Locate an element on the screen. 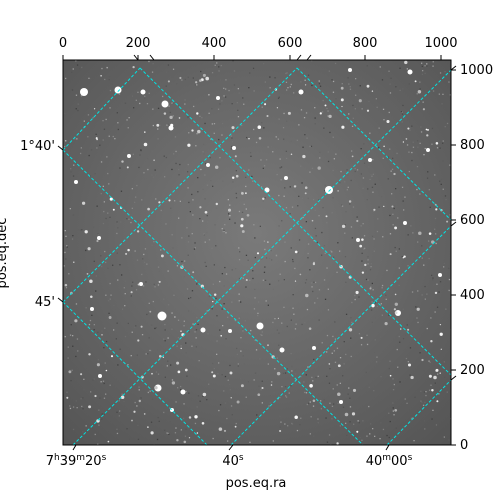 This screenshot has width=500, height=500. right-tick-label: 600 is located at coordinates (472, 220).